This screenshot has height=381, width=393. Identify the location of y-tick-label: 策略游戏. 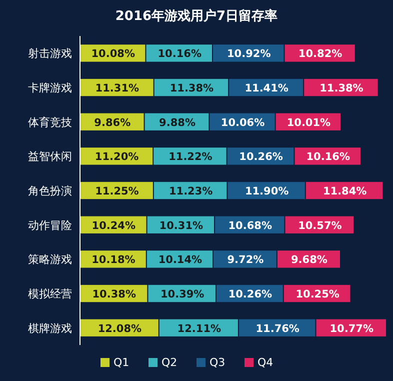
(50, 259).